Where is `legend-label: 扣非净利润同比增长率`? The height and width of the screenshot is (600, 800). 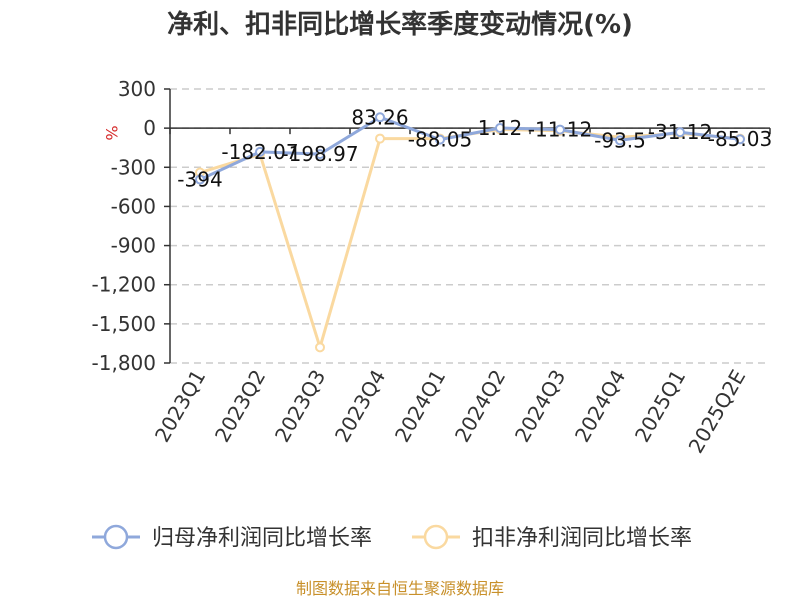
legend-label: 扣非净利润同比增长率 is located at coordinates (582, 538).